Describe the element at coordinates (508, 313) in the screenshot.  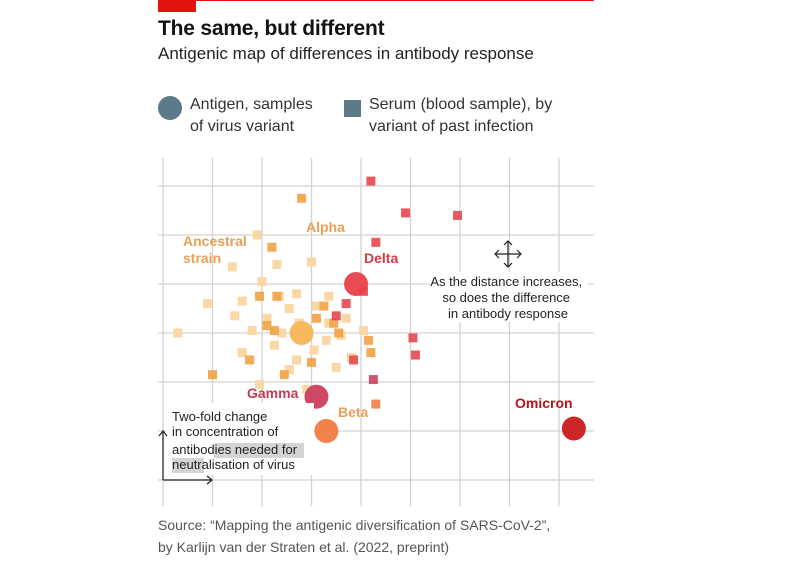
I see `distance-note-line3: in antibody response` at that location.